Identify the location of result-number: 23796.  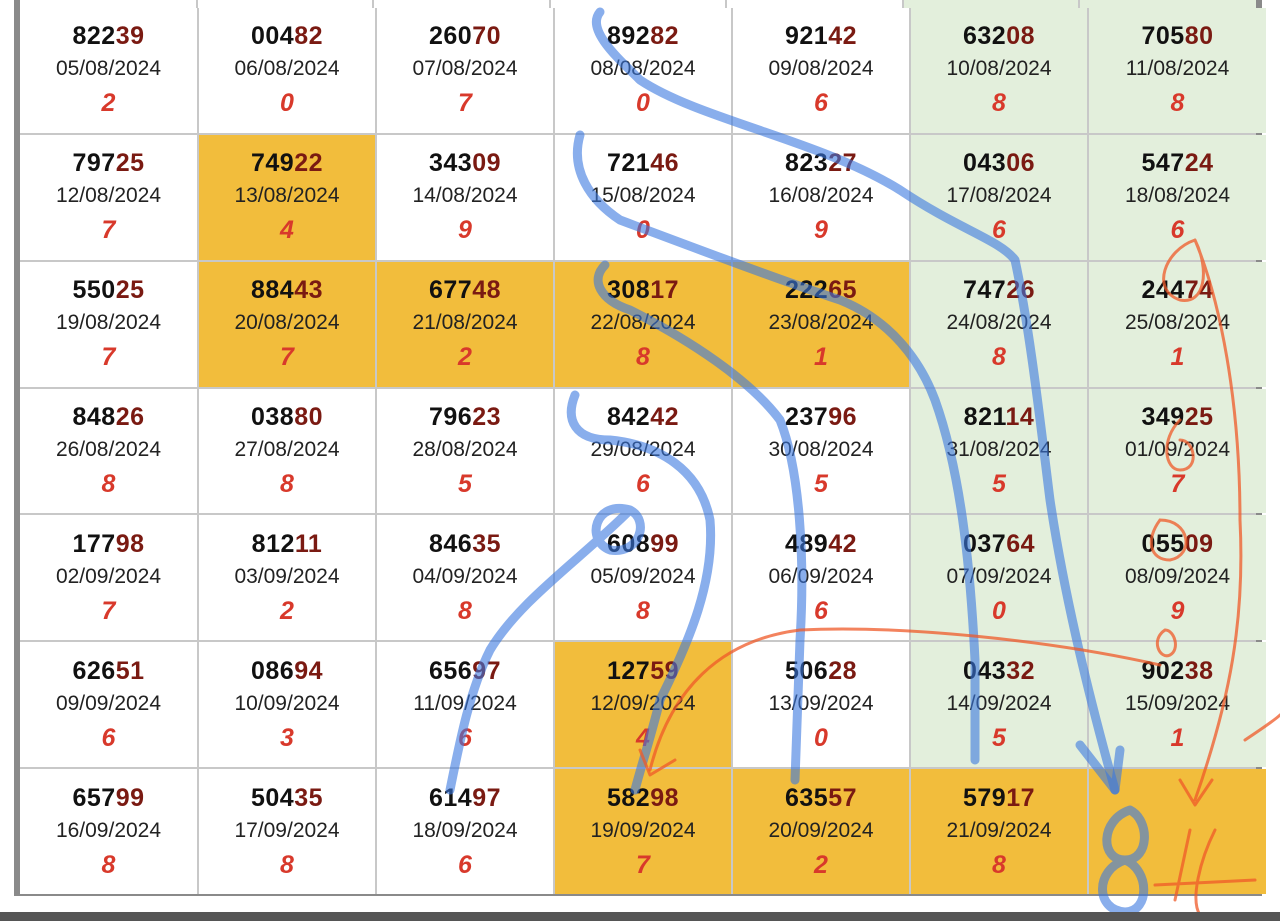
(820, 416).